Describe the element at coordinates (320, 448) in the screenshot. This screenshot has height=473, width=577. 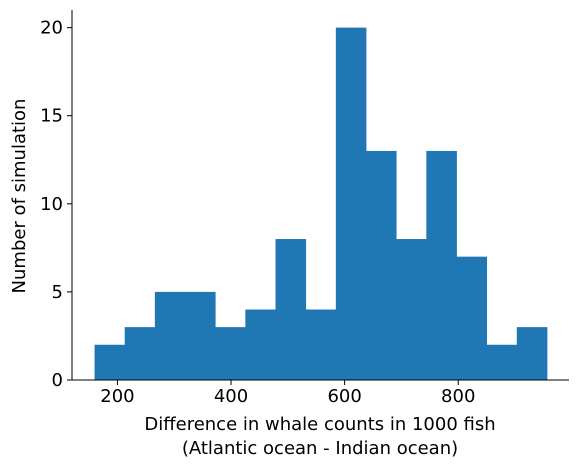
I see `x-axis-title-line2: (Atlantic ocean - Indian ocean)` at that location.